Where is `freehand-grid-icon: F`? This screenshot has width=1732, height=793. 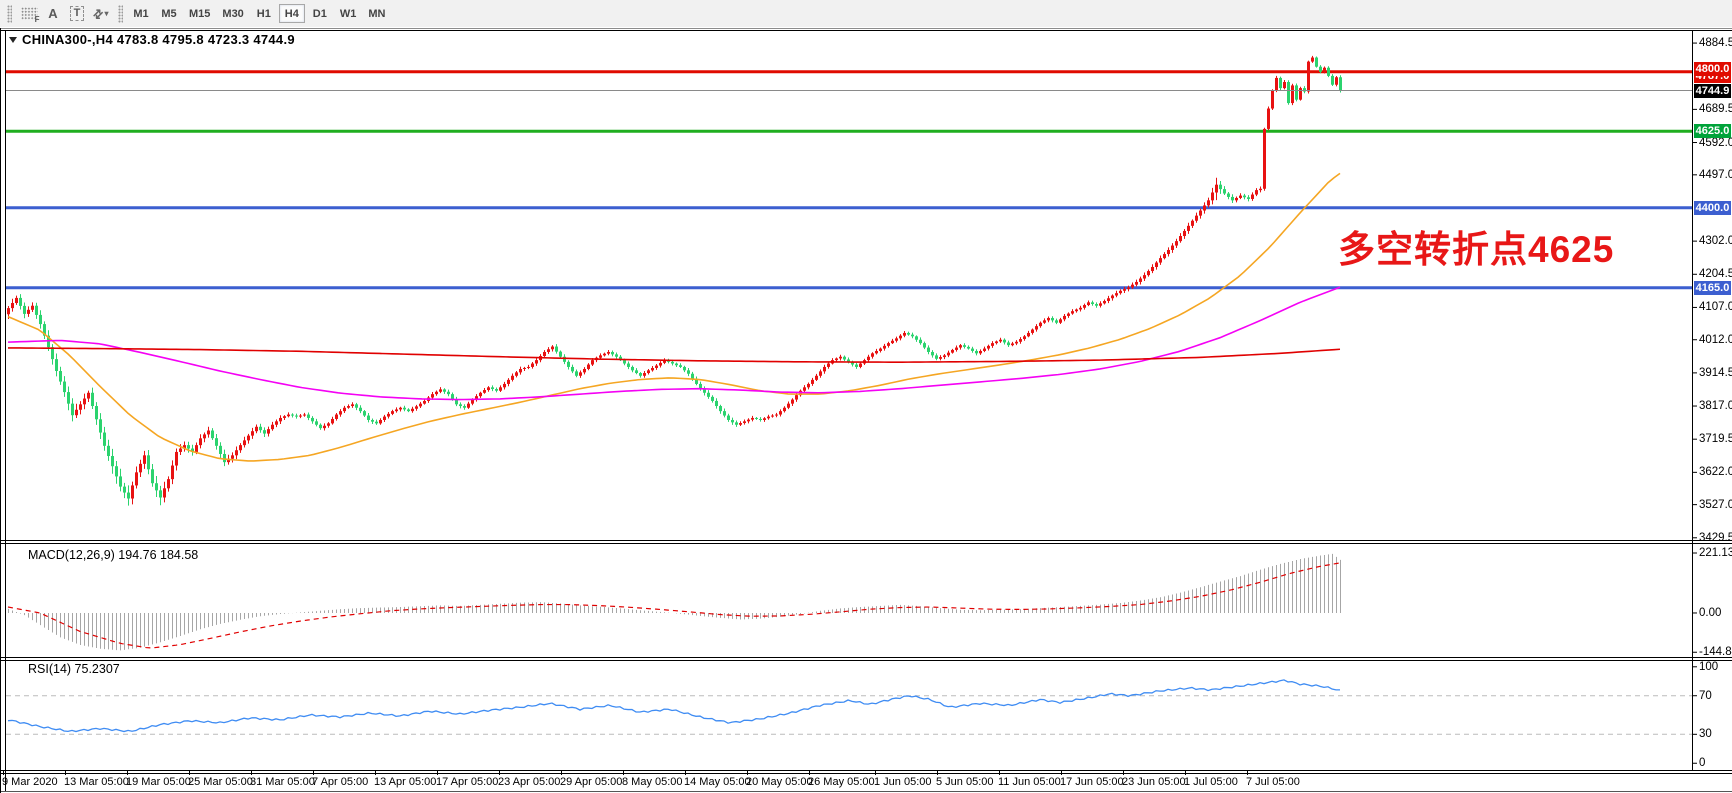 freehand-grid-icon: F is located at coordinates (29, 14).